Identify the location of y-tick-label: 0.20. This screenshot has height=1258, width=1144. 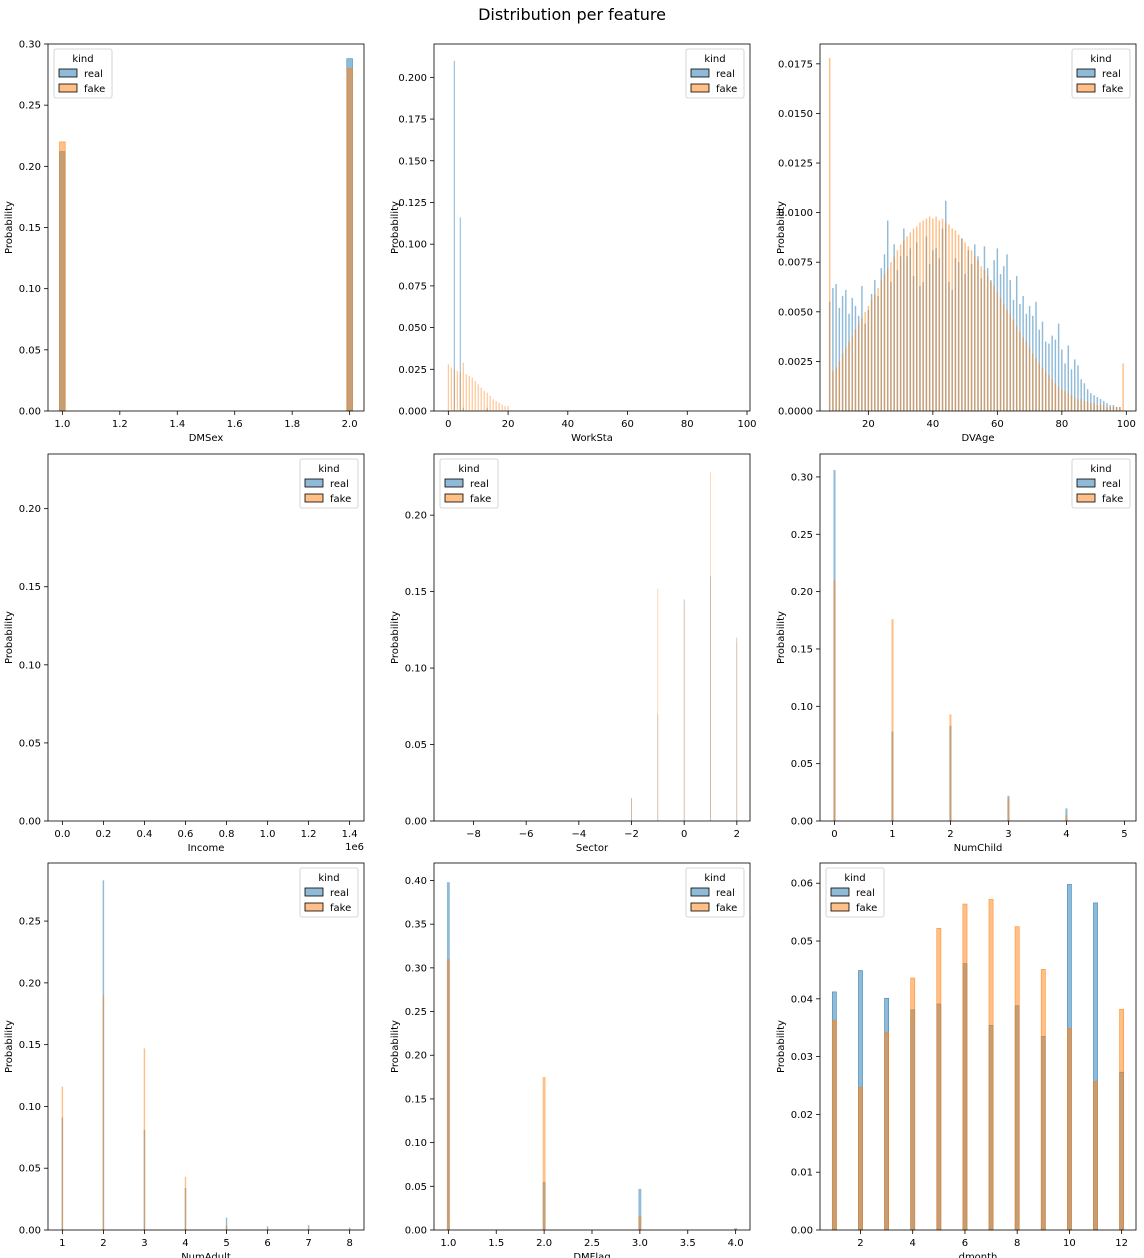
(30, 509).